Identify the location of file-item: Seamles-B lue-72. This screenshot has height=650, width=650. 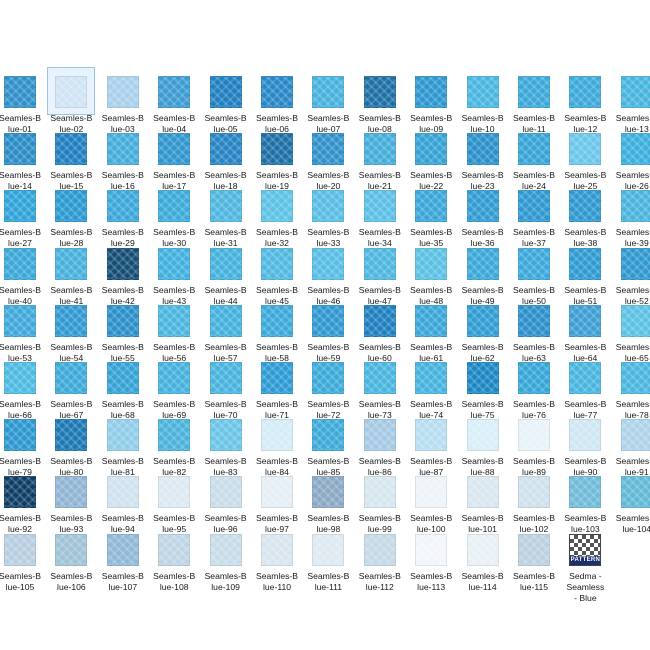
(328, 387).